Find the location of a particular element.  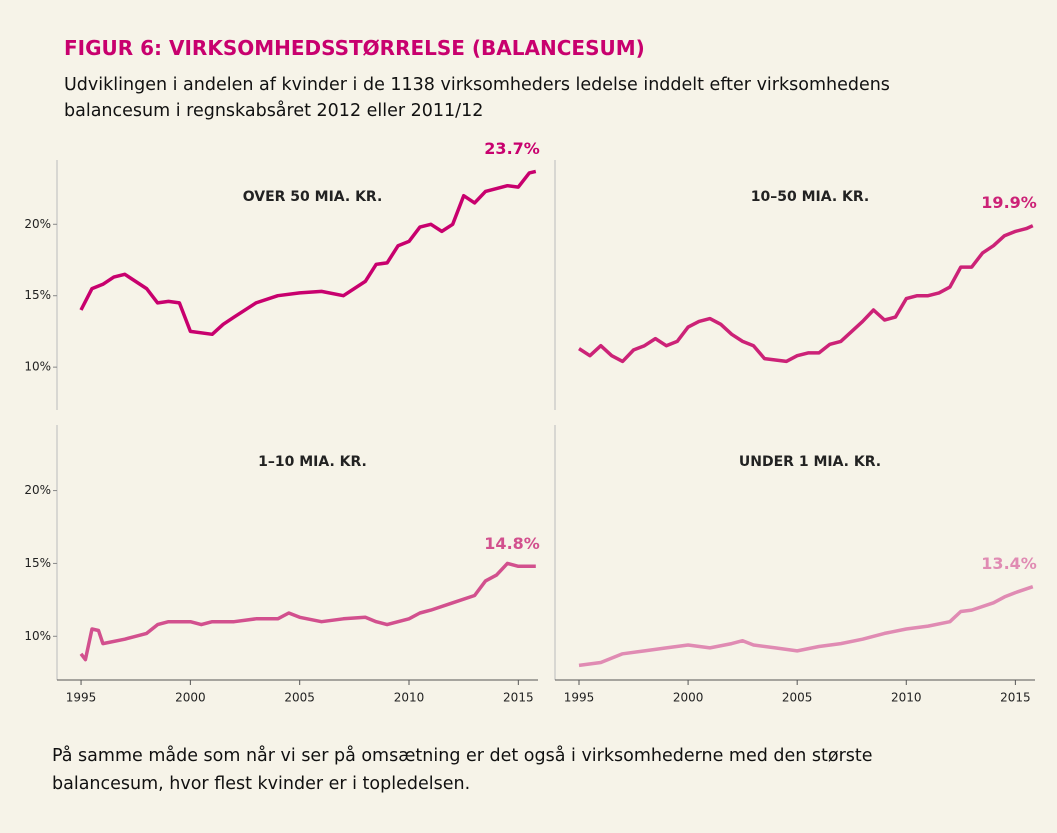

end-label: 13.4% is located at coordinates (1009, 563).